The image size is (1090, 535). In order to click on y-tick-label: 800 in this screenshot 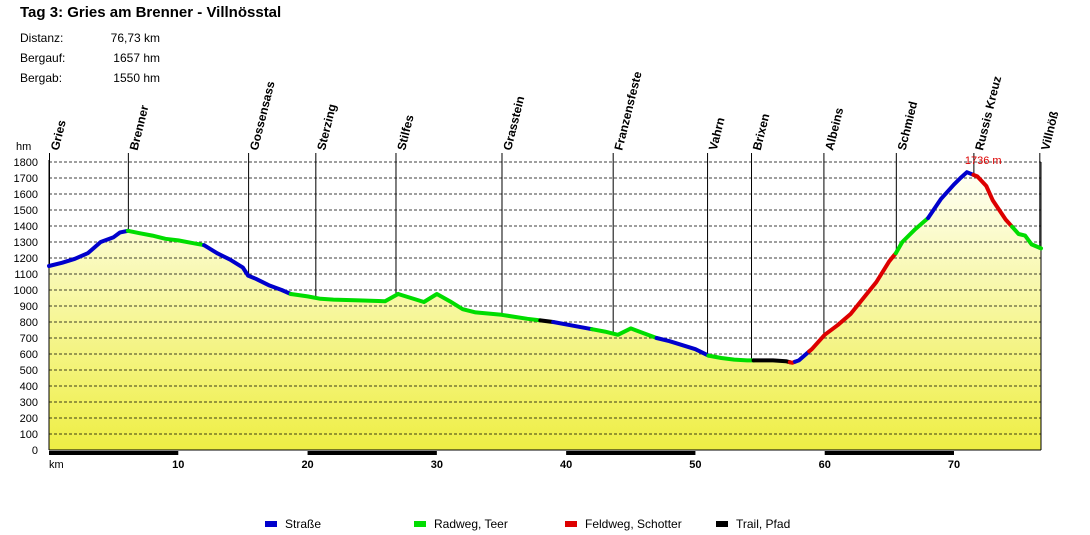, I will do `click(29, 323)`.